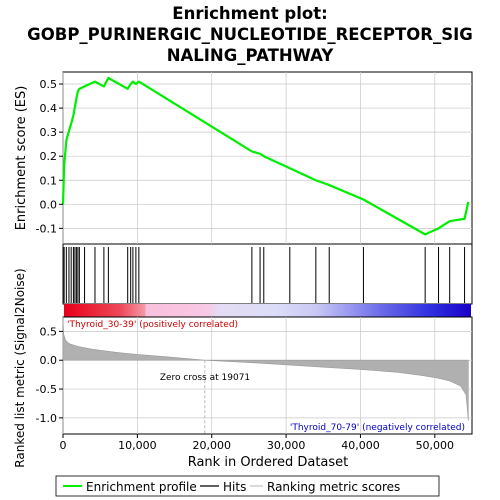 The image size is (500, 500). What do you see at coordinates (49, 331) in the screenshot?
I see `metric-tick-label: 0.5` at bounding box center [49, 331].